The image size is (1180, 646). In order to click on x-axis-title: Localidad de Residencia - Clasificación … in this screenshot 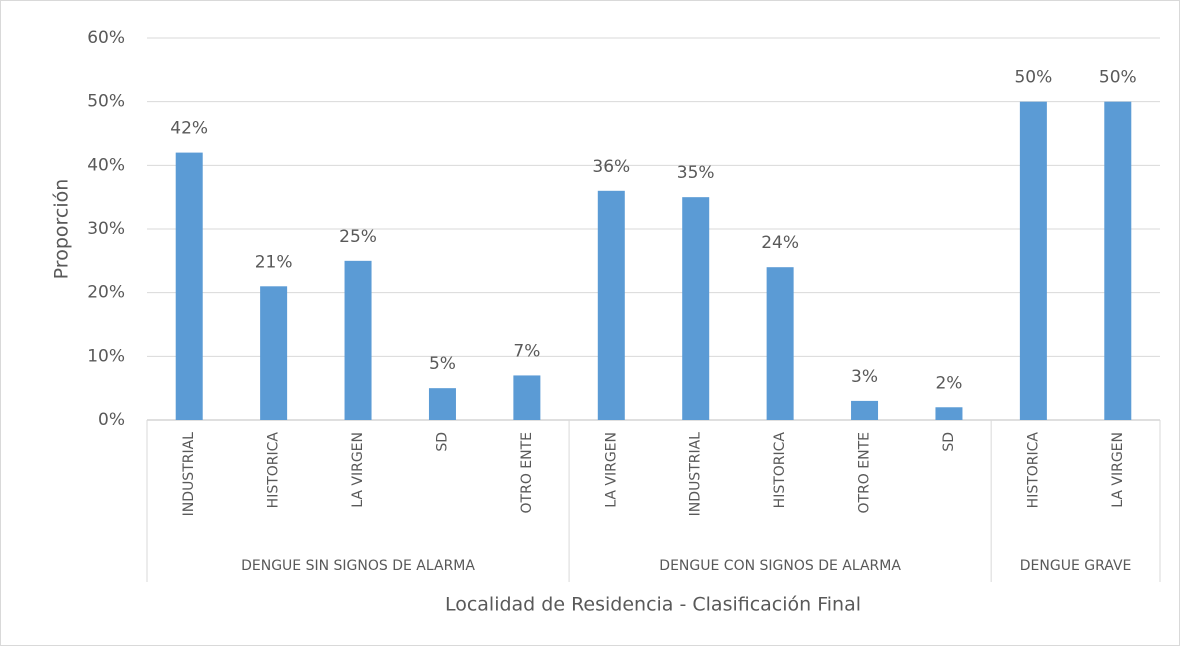, I will do `click(653, 605)`.